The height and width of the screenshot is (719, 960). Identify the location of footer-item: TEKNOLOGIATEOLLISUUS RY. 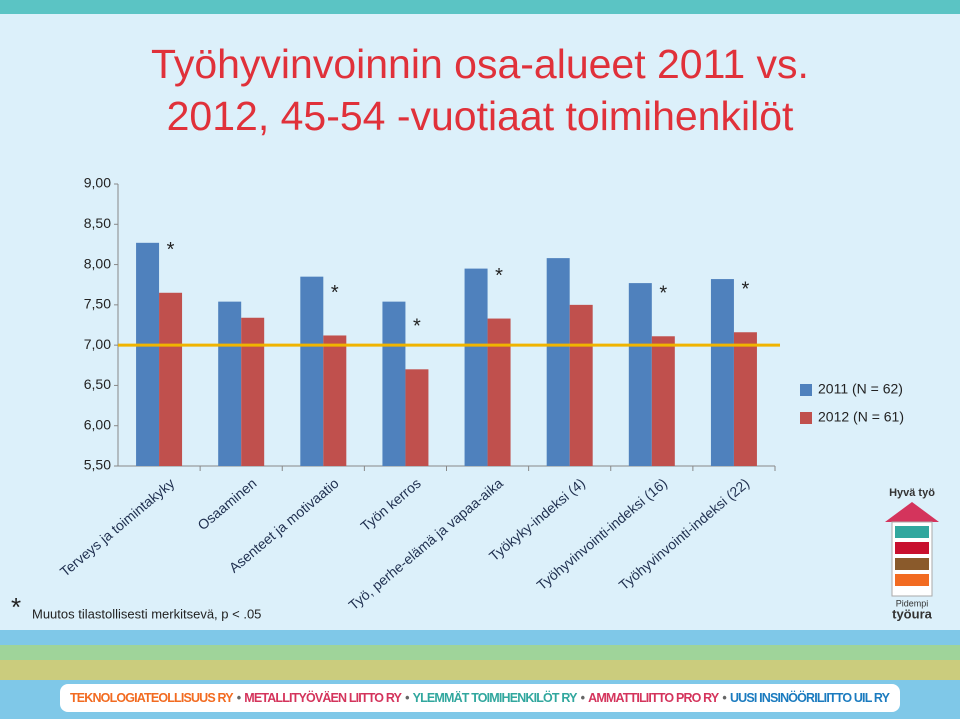
(152, 698).